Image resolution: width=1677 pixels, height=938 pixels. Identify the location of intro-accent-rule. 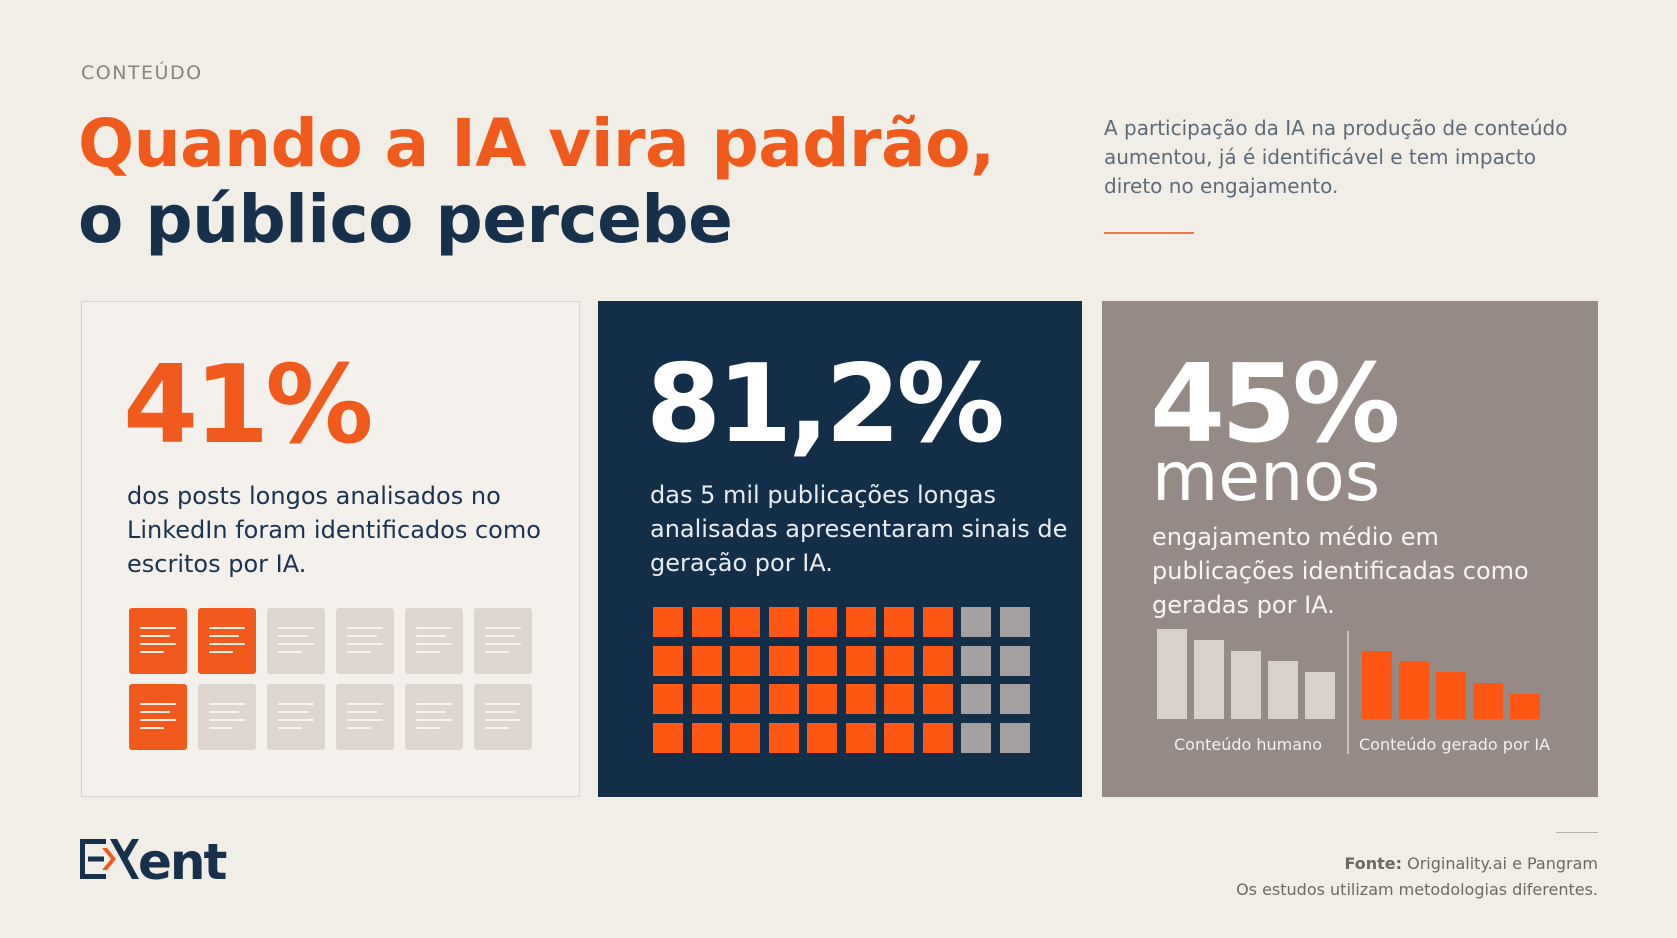
(1149, 233).